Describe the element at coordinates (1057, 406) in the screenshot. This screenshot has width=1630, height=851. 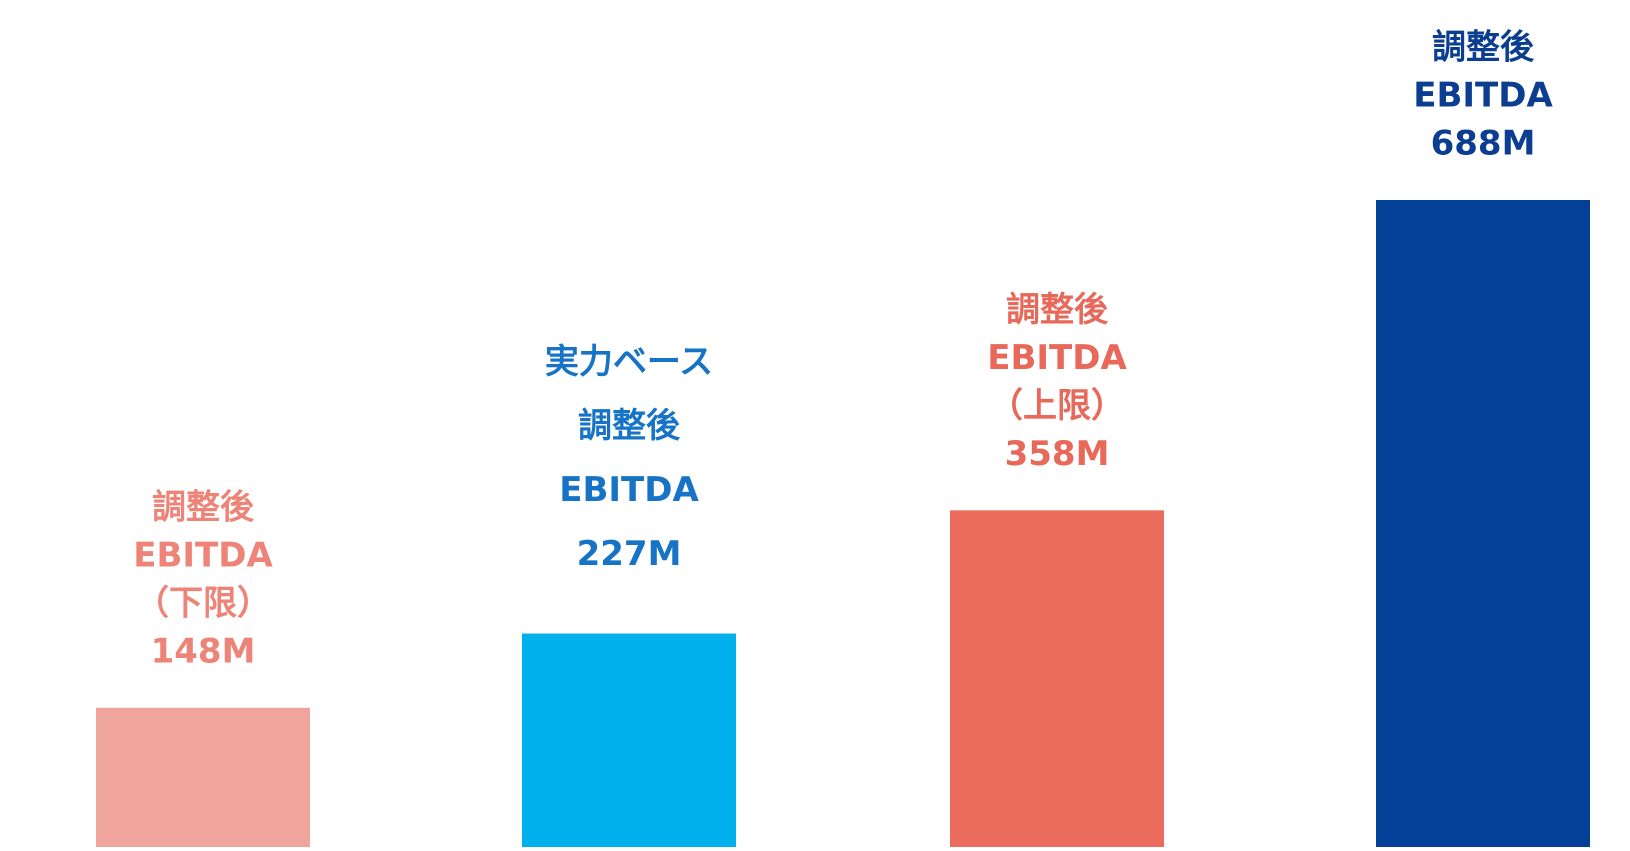
I see `category-label: （上限）` at that location.